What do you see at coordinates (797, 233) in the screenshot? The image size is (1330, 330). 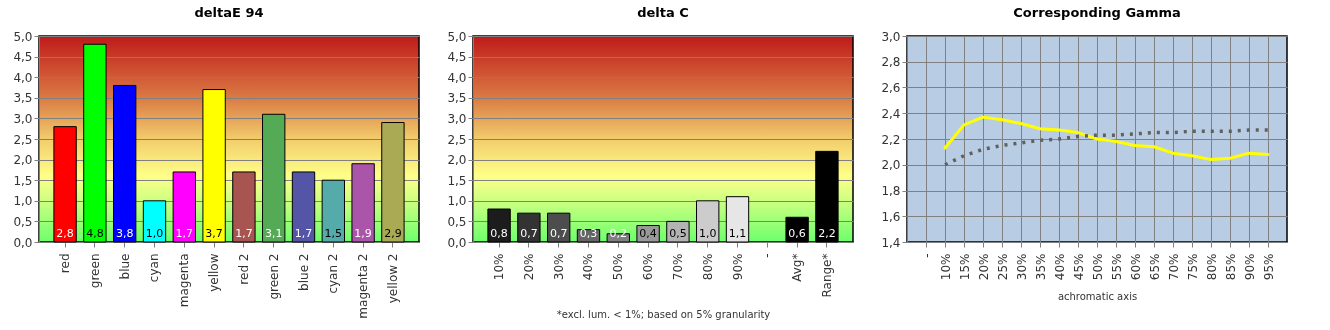 I see `data-label: 0,6` at bounding box center [797, 233].